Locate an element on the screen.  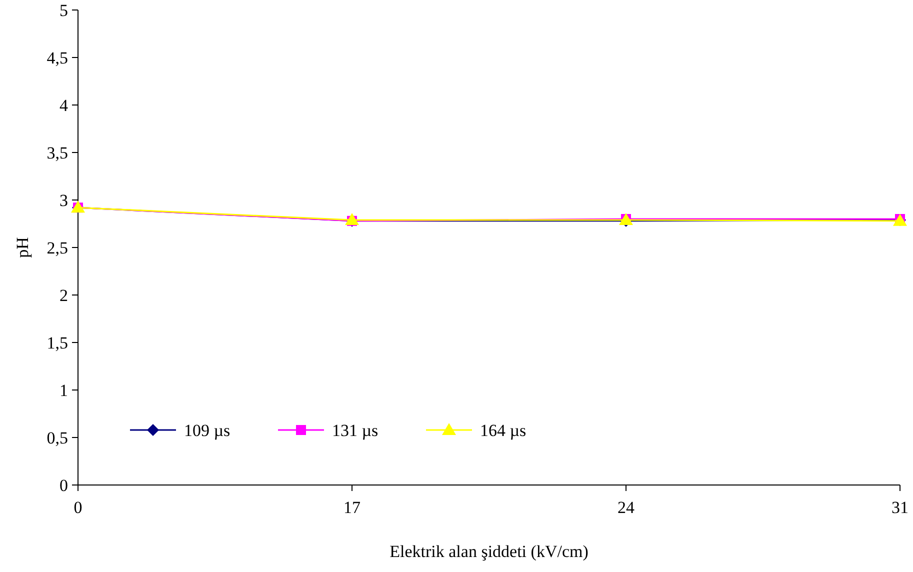
x-tick-label: 31 is located at coordinates (900, 507).